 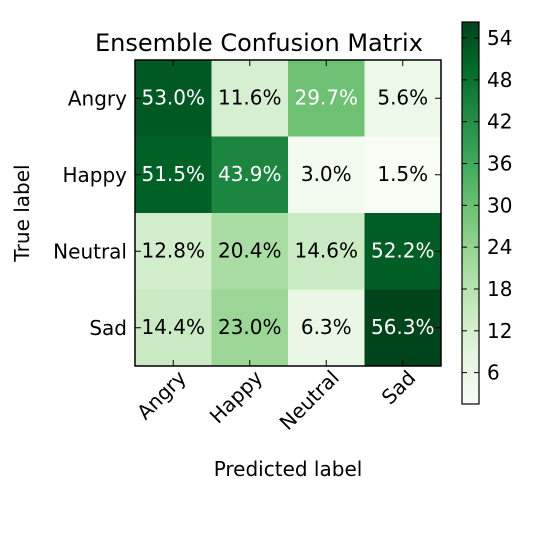 What do you see at coordinates (259, 43) in the screenshot?
I see `chart-title: Ensemble Confusion Matrix` at bounding box center [259, 43].